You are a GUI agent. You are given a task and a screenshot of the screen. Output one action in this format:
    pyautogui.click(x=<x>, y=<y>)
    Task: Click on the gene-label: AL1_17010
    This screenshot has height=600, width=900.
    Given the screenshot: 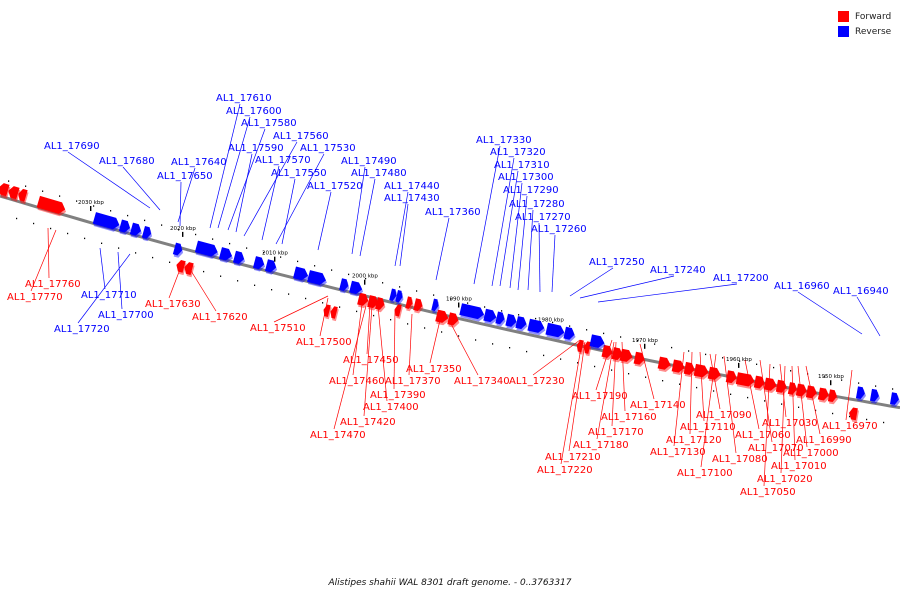 What is the action you would take?
    pyautogui.click(x=799, y=466)
    